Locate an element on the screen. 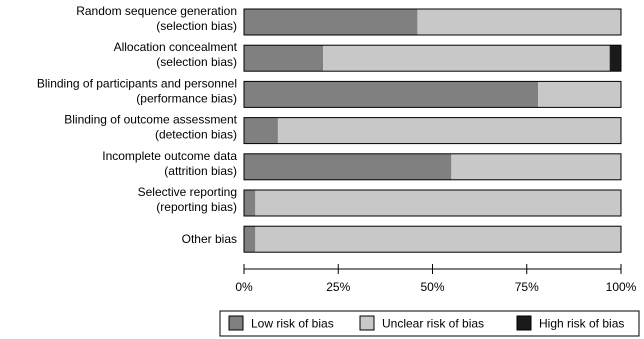 This screenshot has height=339, width=644. legend-box is located at coordinates (429, 323).